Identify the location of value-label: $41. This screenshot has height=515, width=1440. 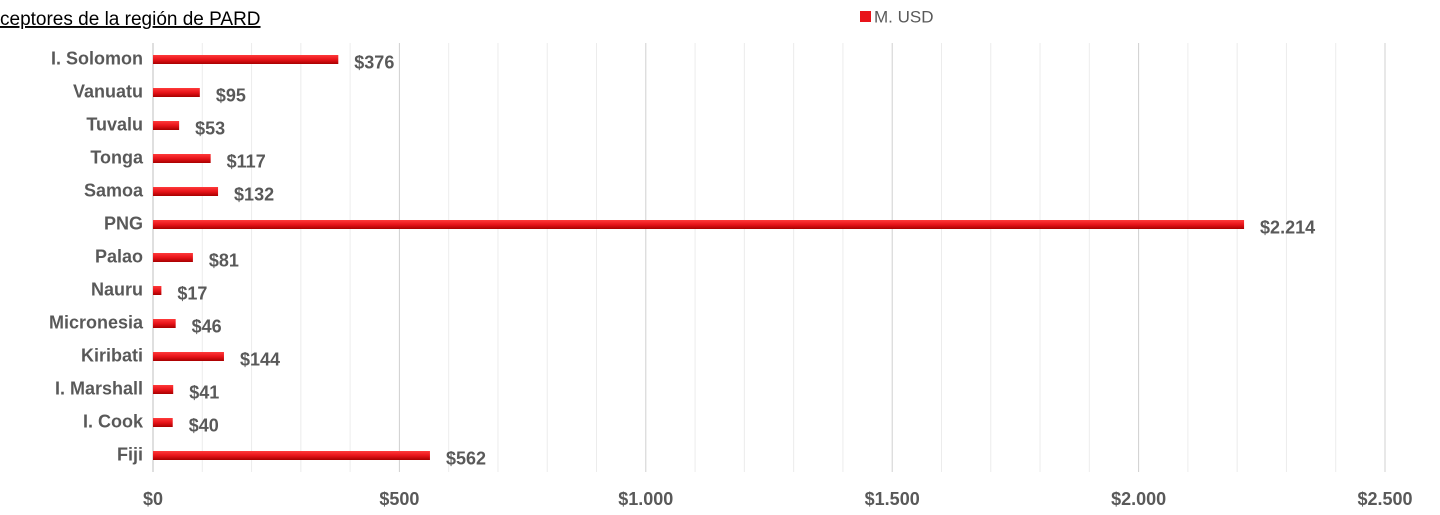
(204, 392).